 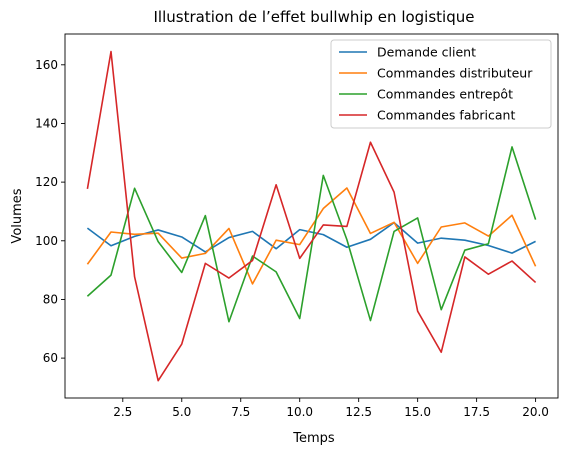 I want to click on legend-label-3: Commandes entrepôt, so click(x=445, y=94).